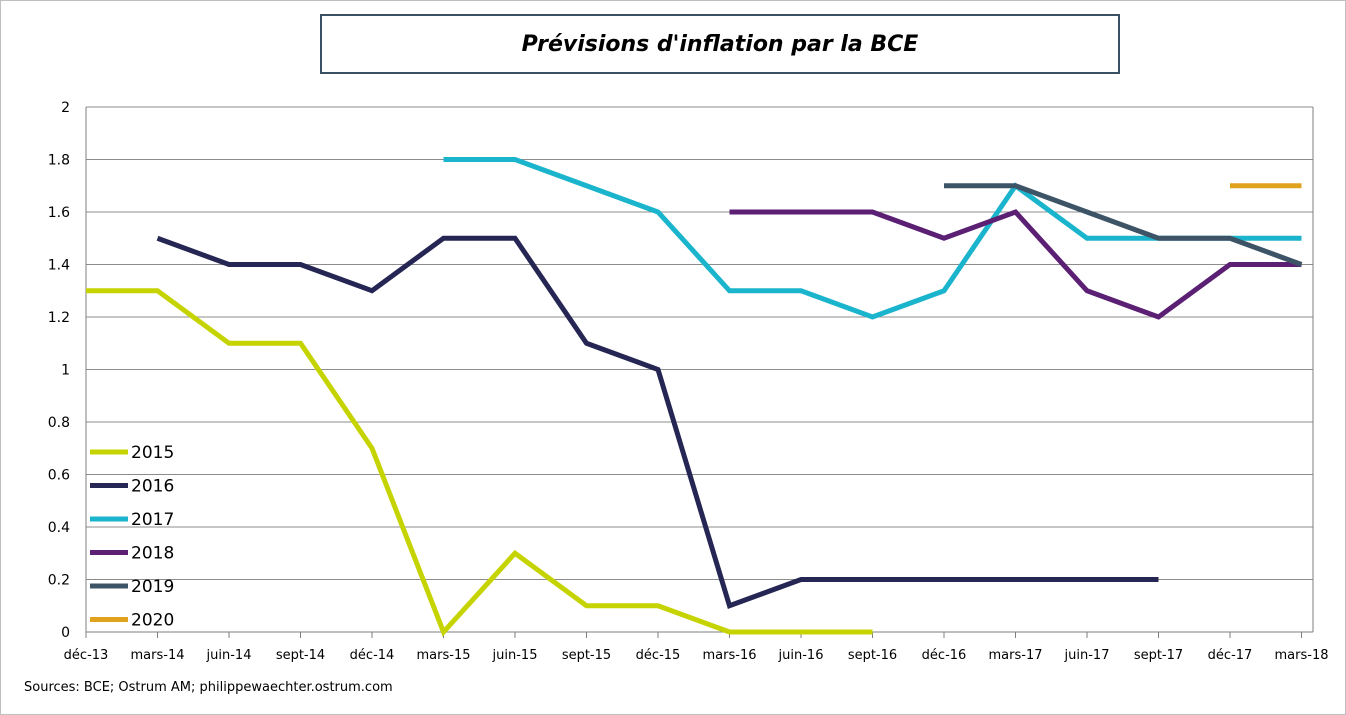 Image resolution: width=1346 pixels, height=715 pixels. Describe the element at coordinates (944, 655) in the screenshot. I see `x-tick-label: déc-16` at that location.